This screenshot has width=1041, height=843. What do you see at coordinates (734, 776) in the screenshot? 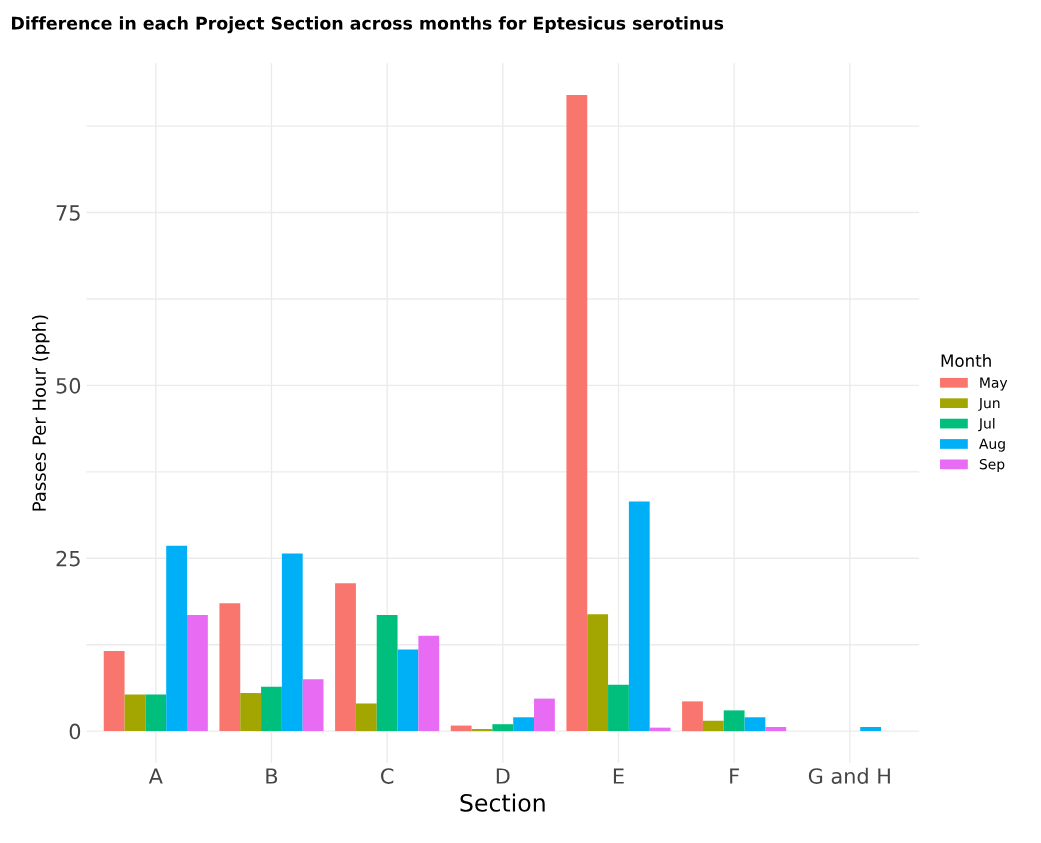
I see `x-tick-label: F` at bounding box center [734, 776].